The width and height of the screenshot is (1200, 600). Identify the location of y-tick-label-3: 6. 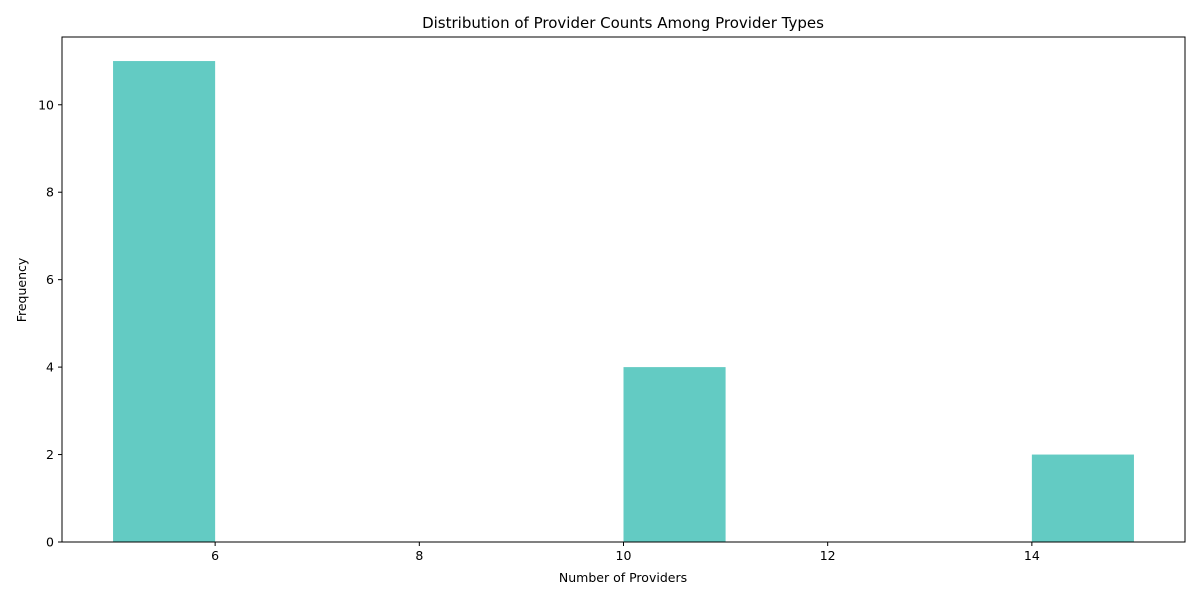
(50, 279).